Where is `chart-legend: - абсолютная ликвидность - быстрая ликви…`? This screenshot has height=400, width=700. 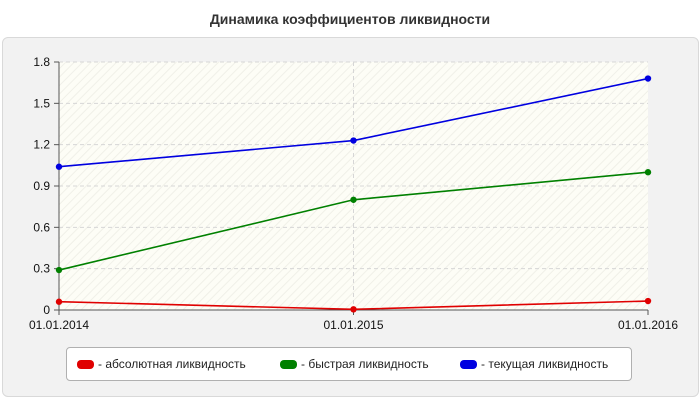 chart-legend: - абсолютная ликвидность - быстрая ликви… is located at coordinates (349, 364).